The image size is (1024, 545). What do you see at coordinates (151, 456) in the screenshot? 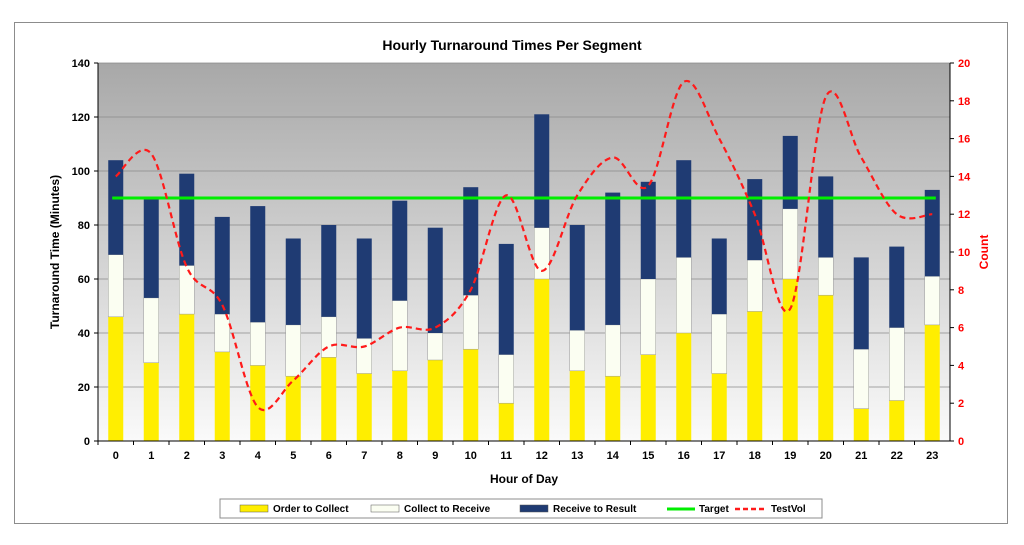
I see `x-tick-label-1: 1` at bounding box center [151, 456].